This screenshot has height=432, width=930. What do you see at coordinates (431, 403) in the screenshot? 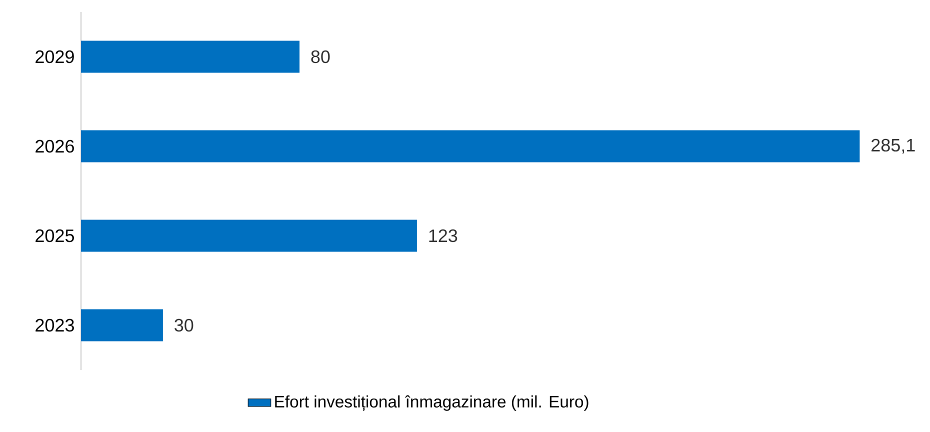
I see `legend-label: Efort investițional înmagazinare (mil. Euro)` at bounding box center [431, 403].